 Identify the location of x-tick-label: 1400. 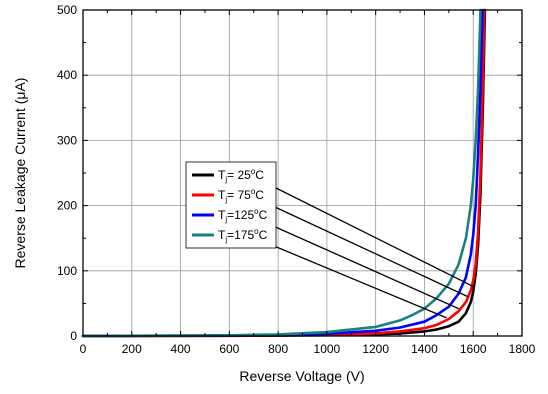
(424, 349).